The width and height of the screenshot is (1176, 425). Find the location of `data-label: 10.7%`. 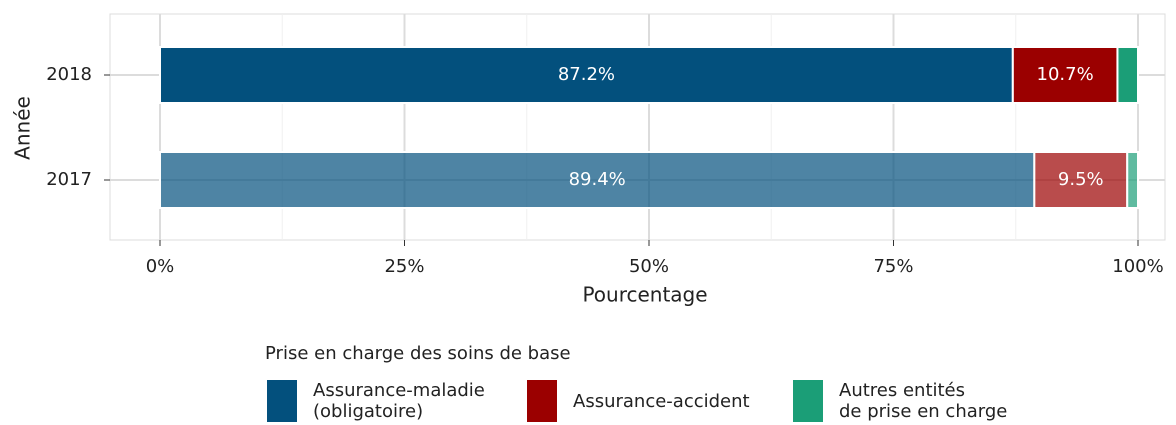

data-label: 10.7% is located at coordinates (1065, 74).